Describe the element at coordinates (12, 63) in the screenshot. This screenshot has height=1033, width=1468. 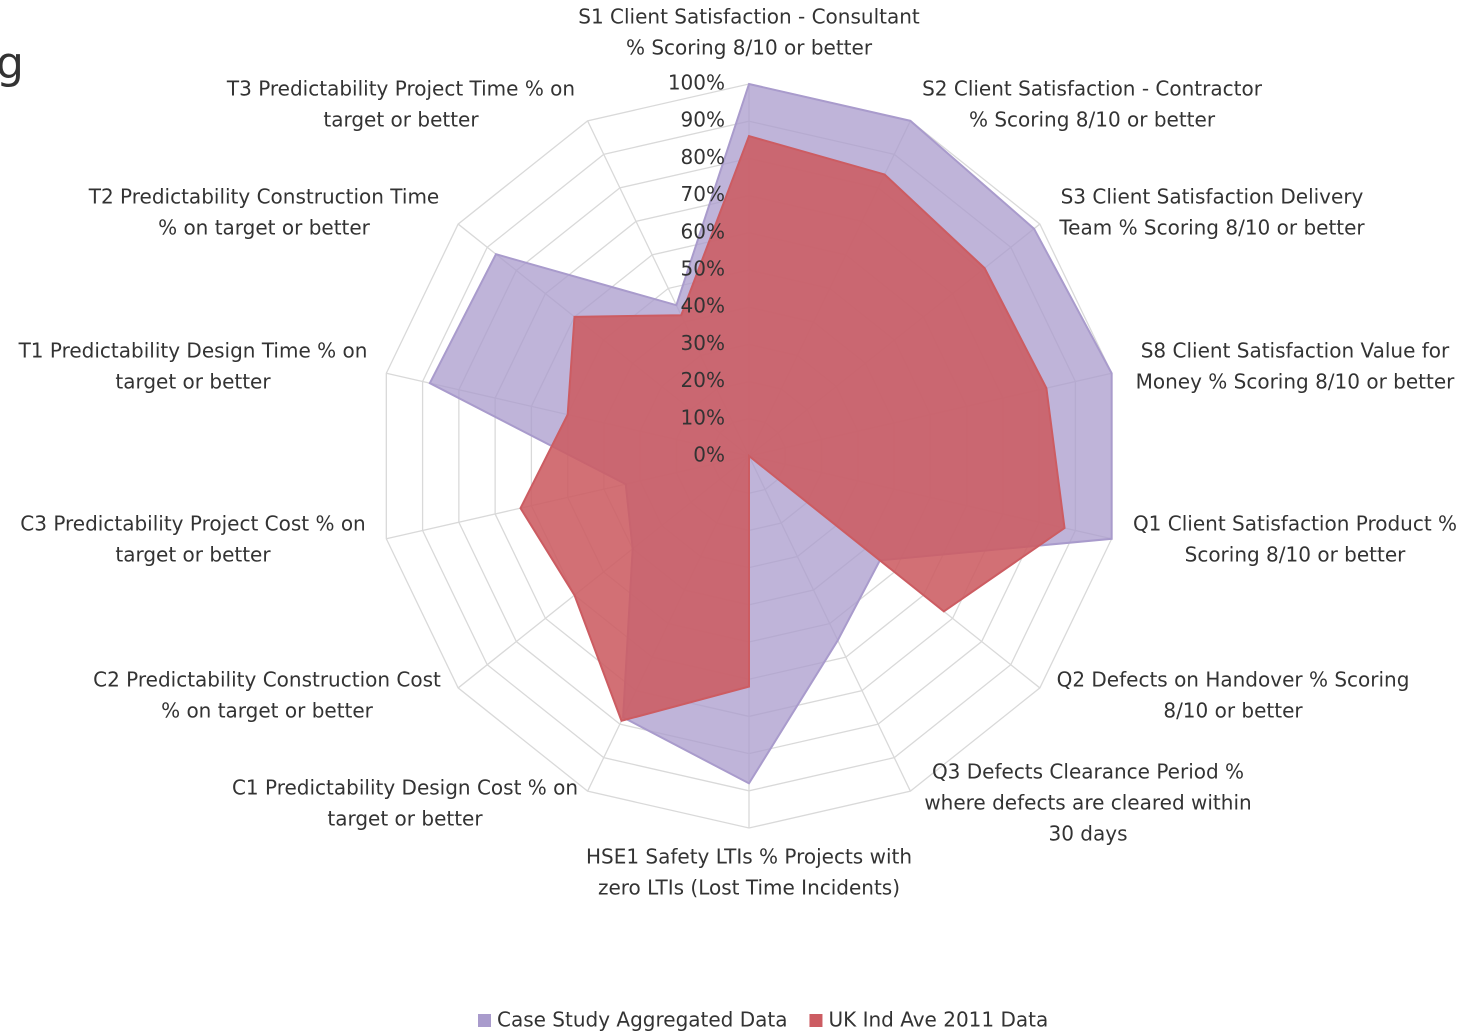
I see `text-fragment: g` at that location.